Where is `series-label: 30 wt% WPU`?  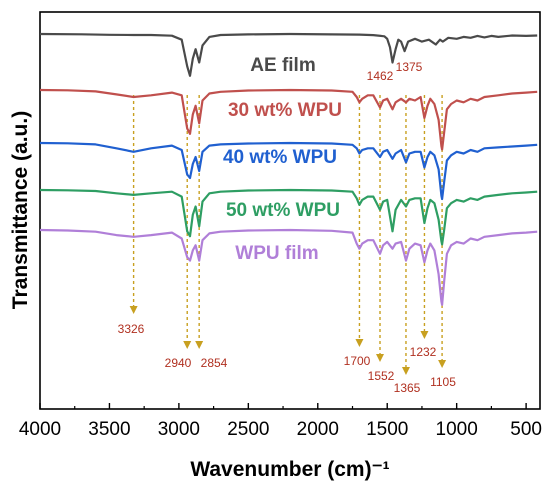
series-label: 30 wt% WPU is located at coordinates (285, 110).